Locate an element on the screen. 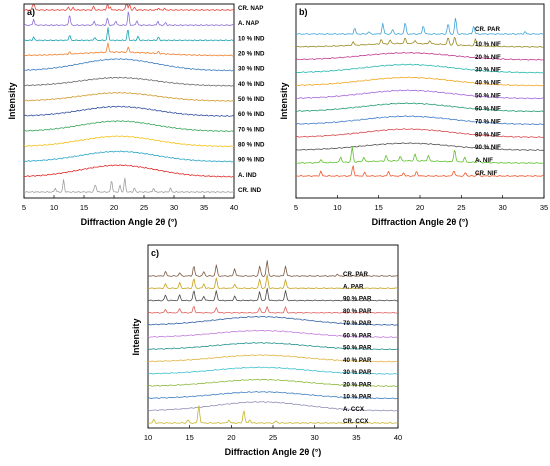 Image resolution: width=550 pixels, height=466 pixels. series-label: 40 % PAR is located at coordinates (357, 360).